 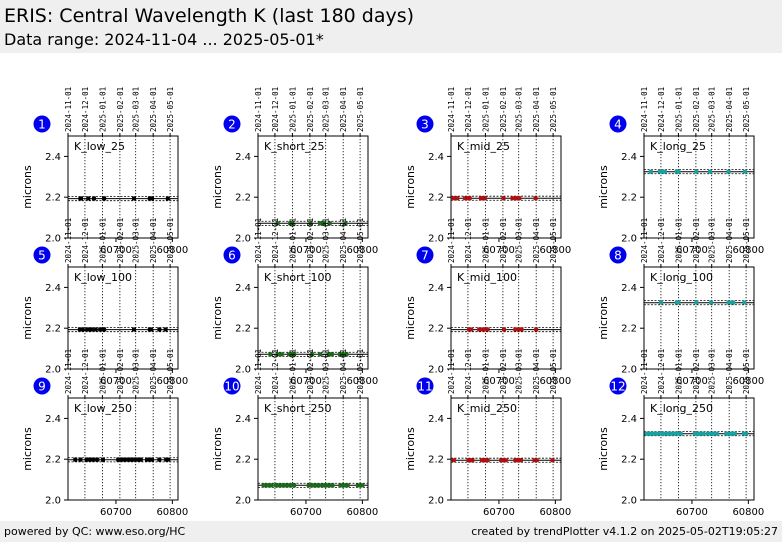 What do you see at coordinates (294, 146) in the screenshot?
I see `panel-label: K_short_25` at bounding box center [294, 146].